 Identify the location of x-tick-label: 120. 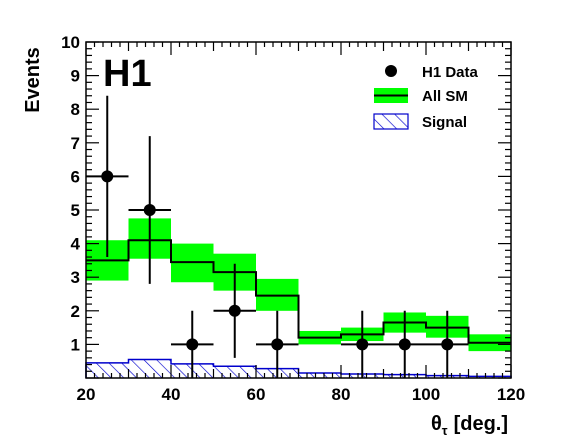
(511, 394).